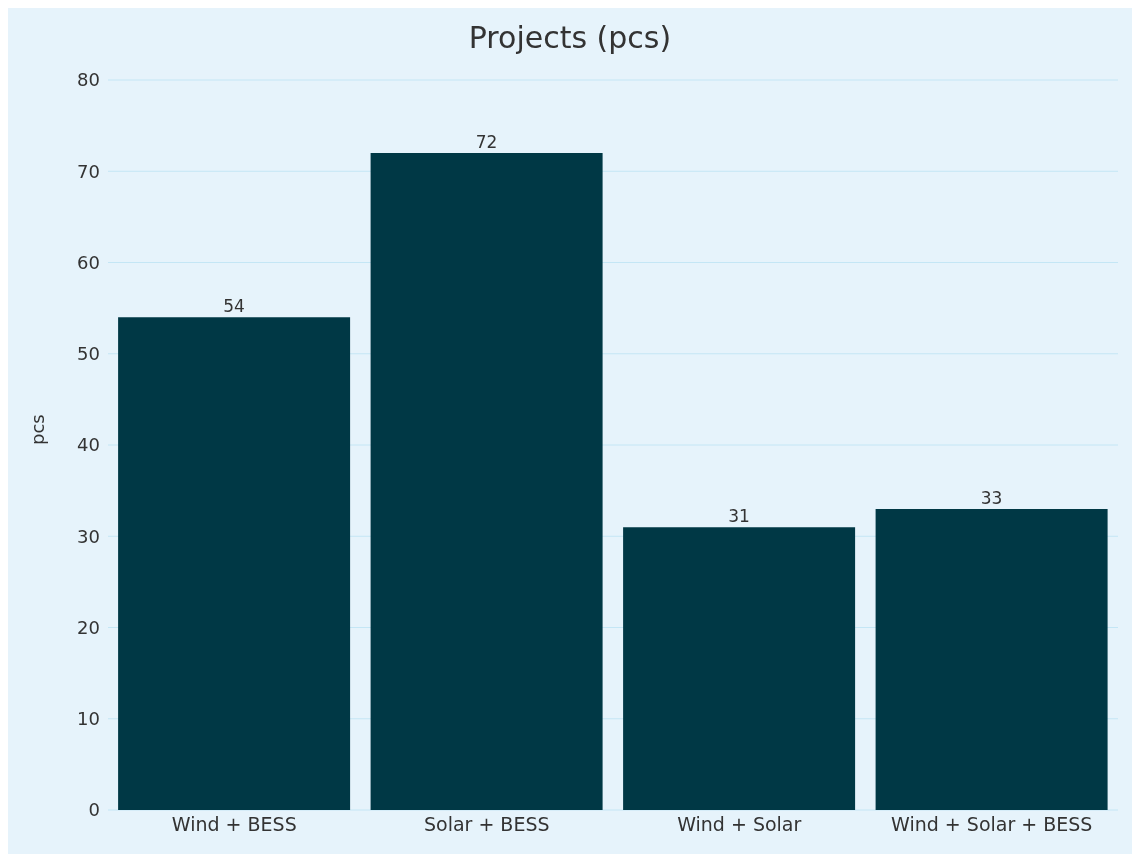 This screenshot has width=1140, height=862. What do you see at coordinates (739, 824) in the screenshot?
I see `x-tick-label: Wind + Solar` at bounding box center [739, 824].